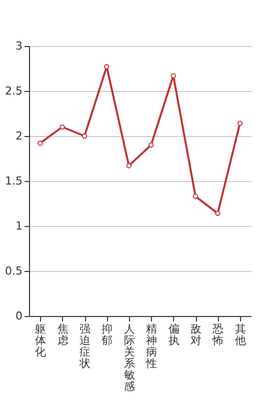 The width and height of the screenshot is (280, 400). What do you see at coordinates (13, 91) in the screenshot?
I see `y-tick-label: 2.5` at bounding box center [13, 91].